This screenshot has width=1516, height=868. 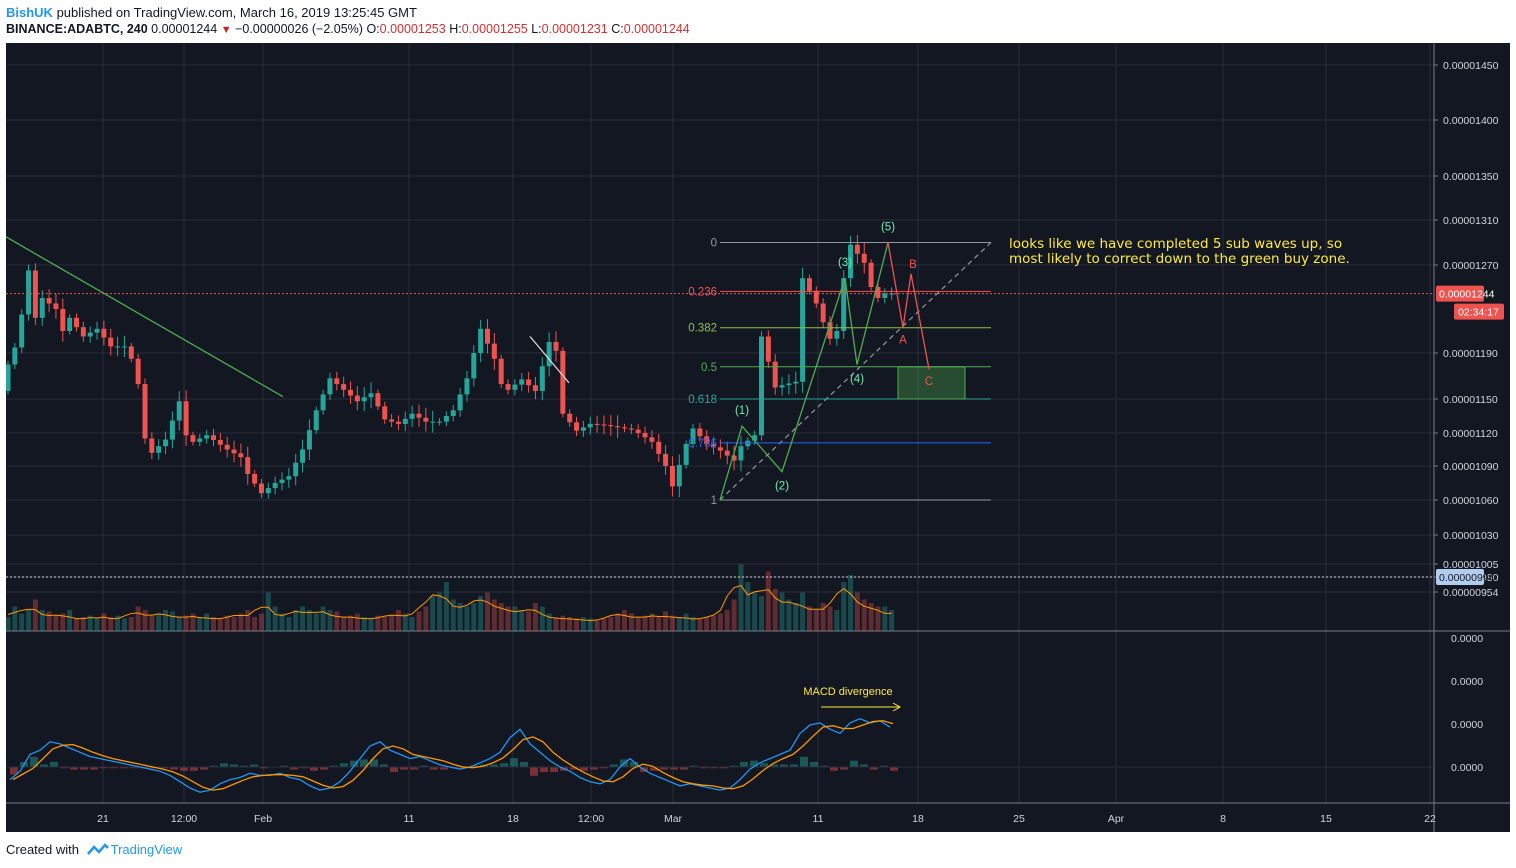 What do you see at coordinates (1326, 819) in the screenshot?
I see `time-axis-label: 15` at bounding box center [1326, 819].